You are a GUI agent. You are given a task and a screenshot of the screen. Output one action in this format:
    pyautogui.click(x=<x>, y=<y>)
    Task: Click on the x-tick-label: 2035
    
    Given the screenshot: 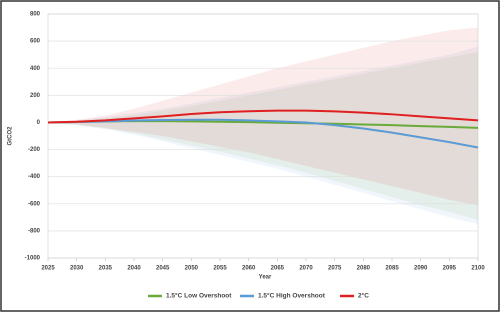 What is the action you would take?
    pyautogui.click(x=106, y=269)
    